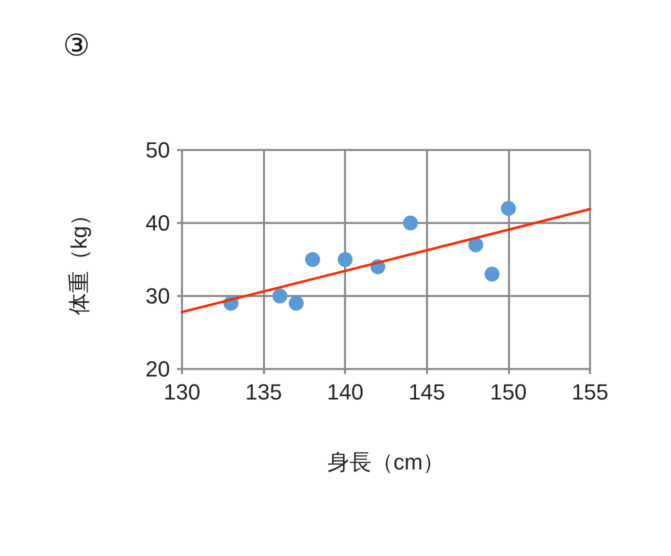 The image size is (671, 556). I want to click on x-tick-label: 135, so click(263, 392).